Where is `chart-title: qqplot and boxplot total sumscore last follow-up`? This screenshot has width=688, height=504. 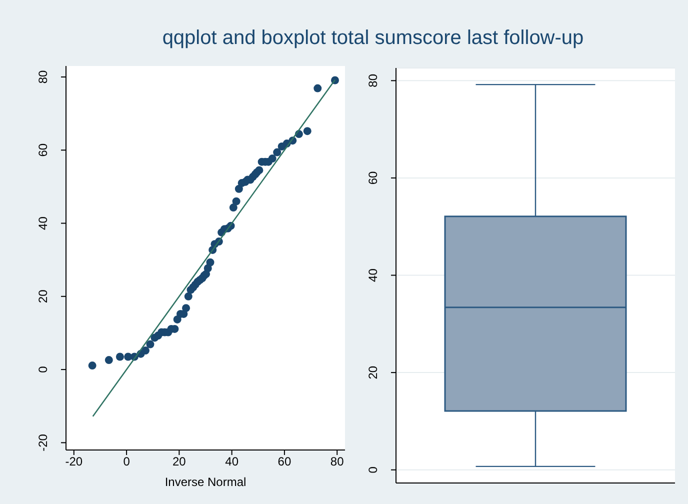 chart-title: qqplot and boxplot total sumscore last follow-up is located at coordinates (373, 38).